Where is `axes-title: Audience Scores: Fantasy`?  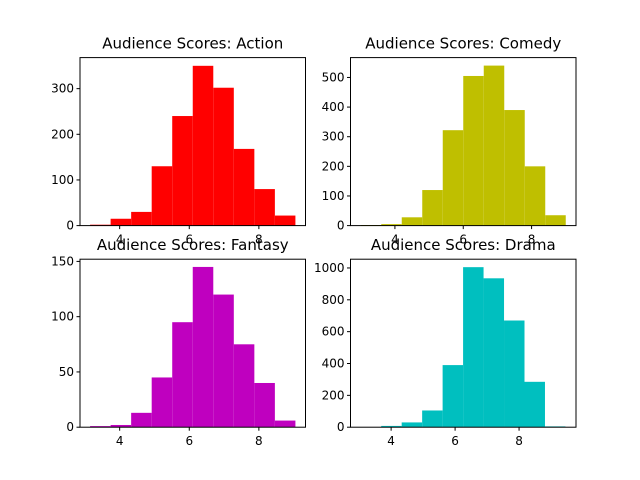
axes-title: Audience Scores: Fantasy is located at coordinates (193, 245).